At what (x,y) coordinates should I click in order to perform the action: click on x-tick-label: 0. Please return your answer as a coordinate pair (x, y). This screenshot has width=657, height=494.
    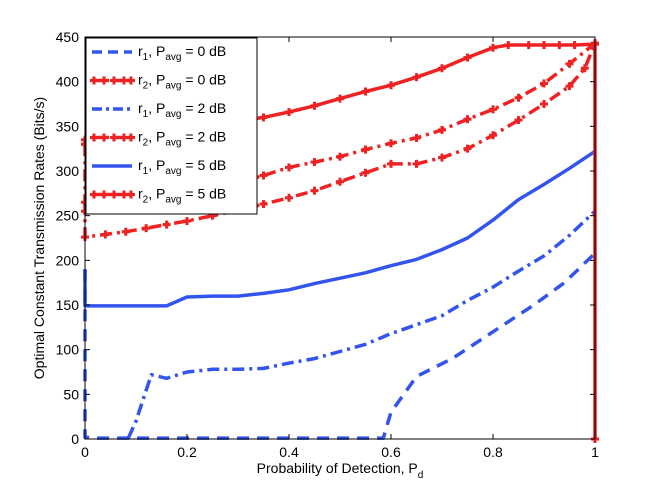
    Looking at the image, I should click on (85, 452).